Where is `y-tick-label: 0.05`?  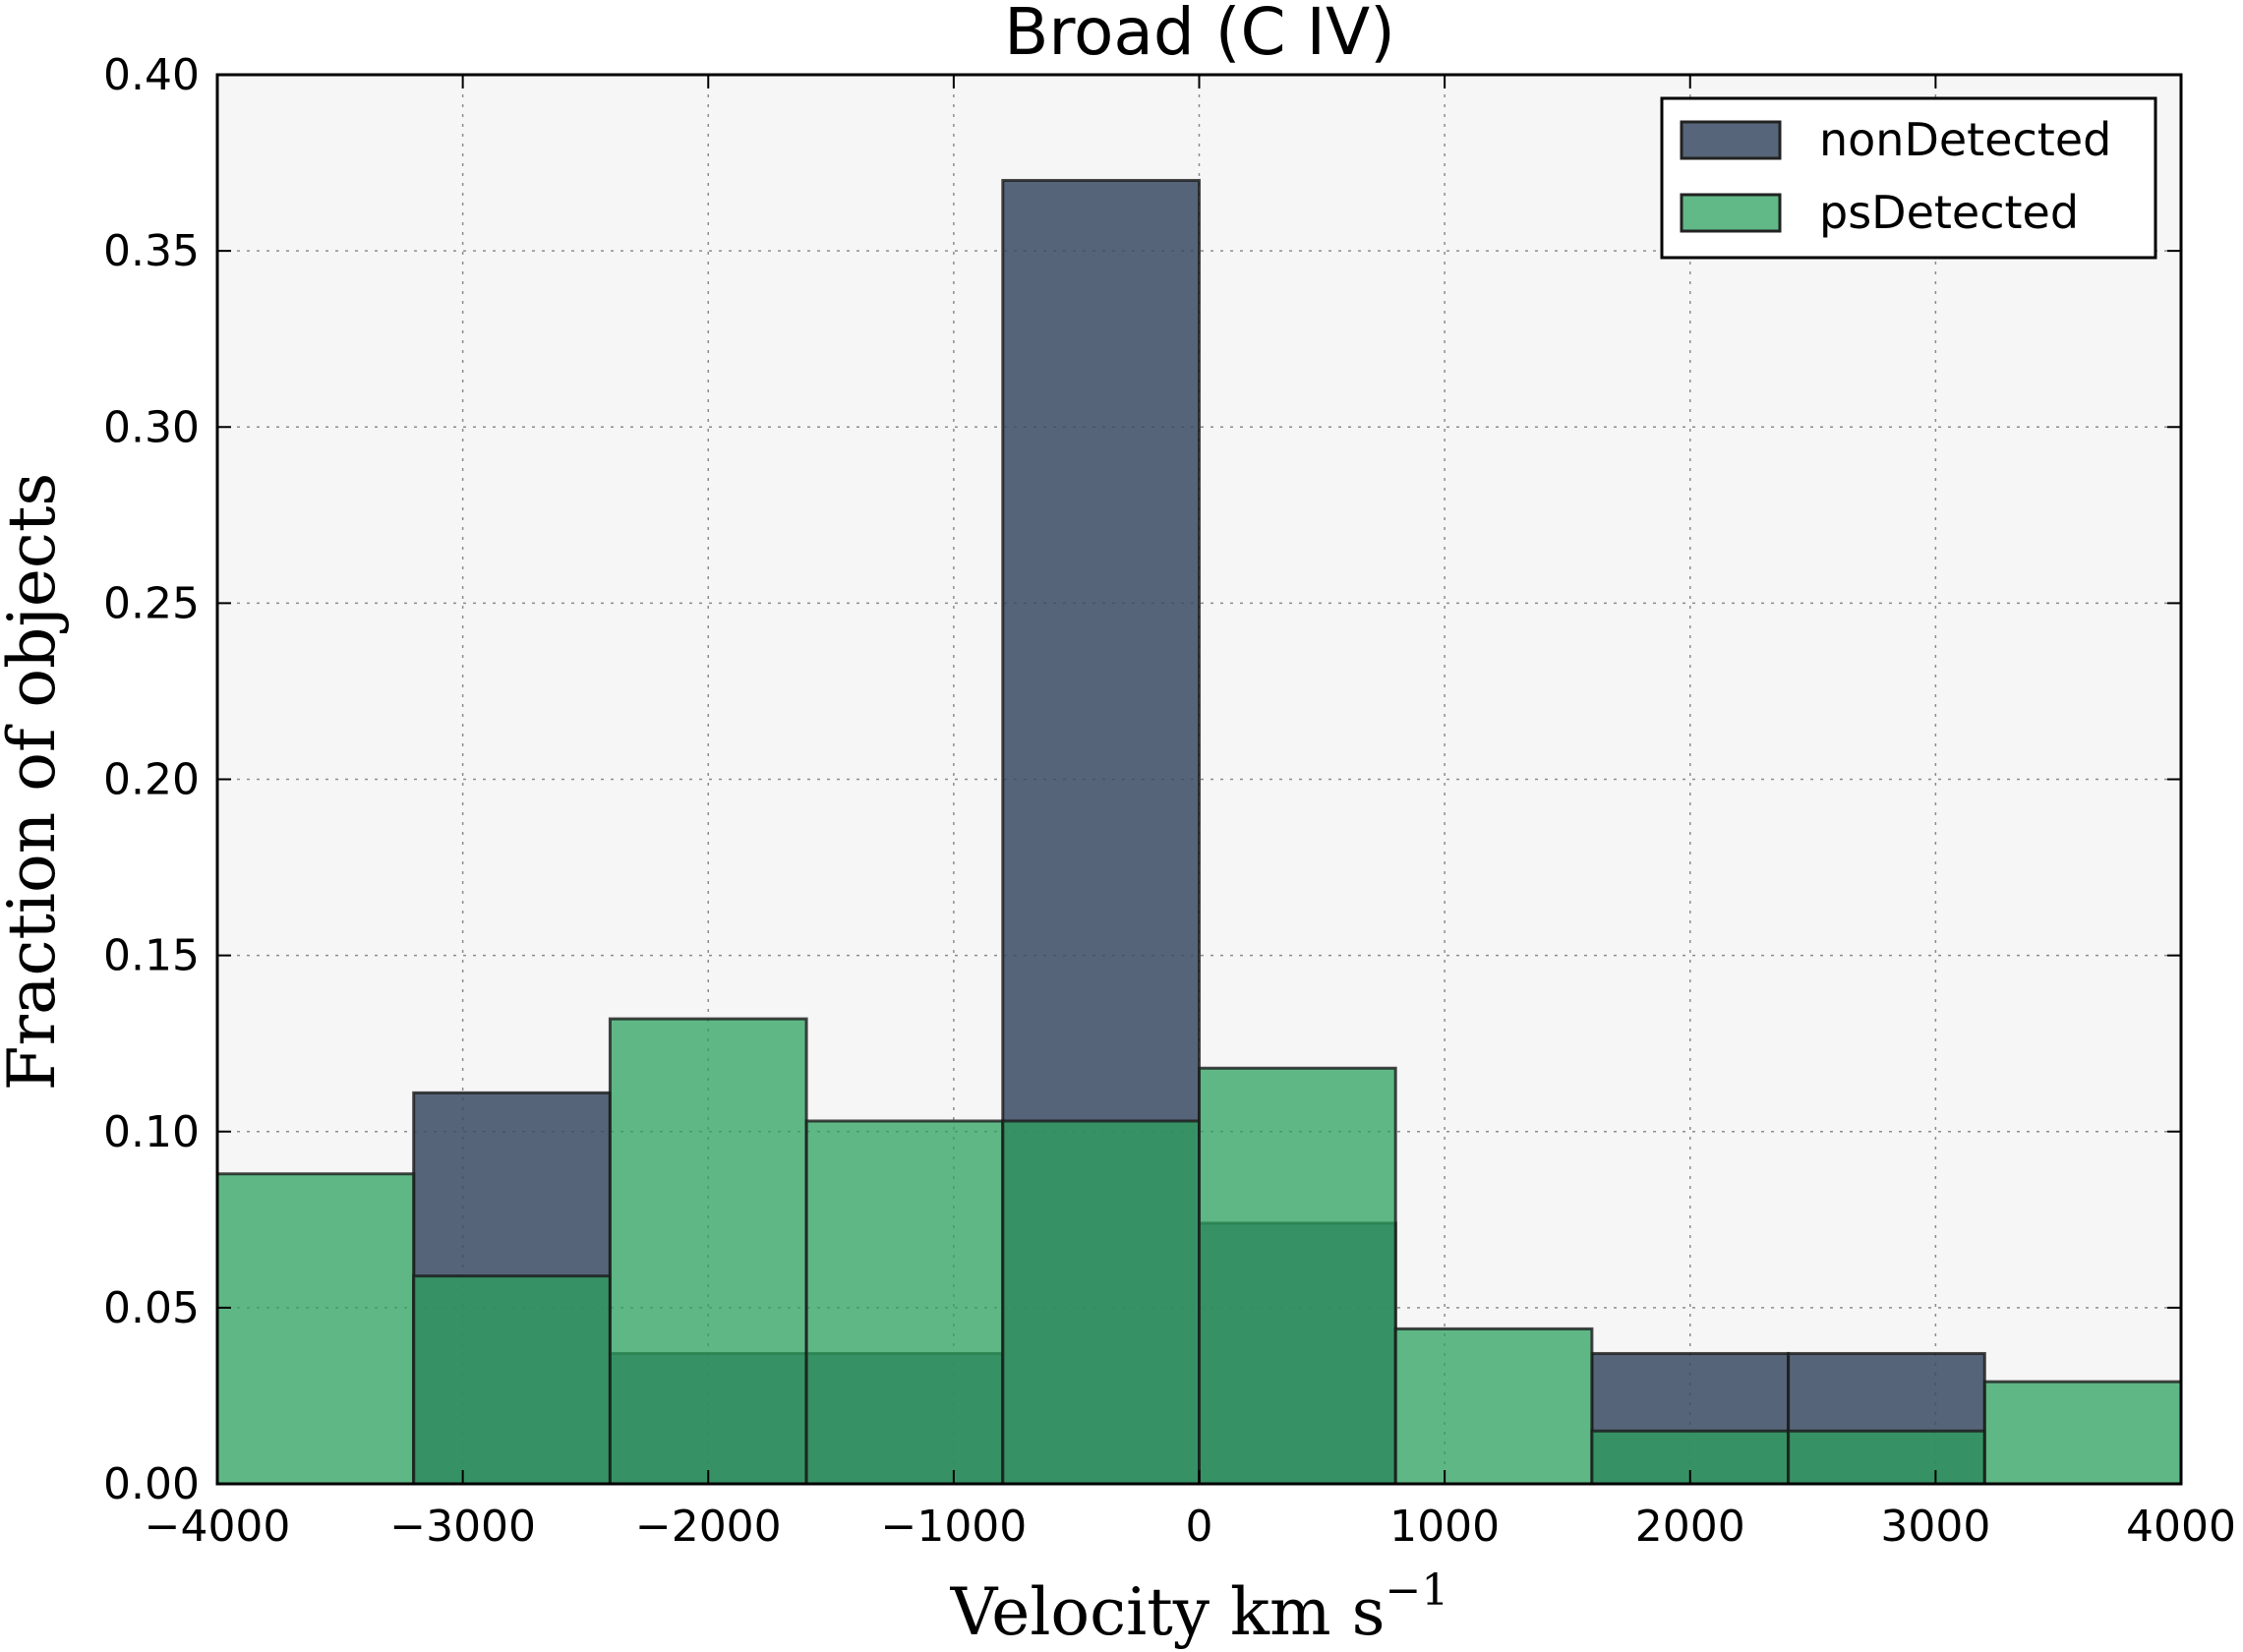
y-tick-label: 0.05 is located at coordinates (151, 1308).